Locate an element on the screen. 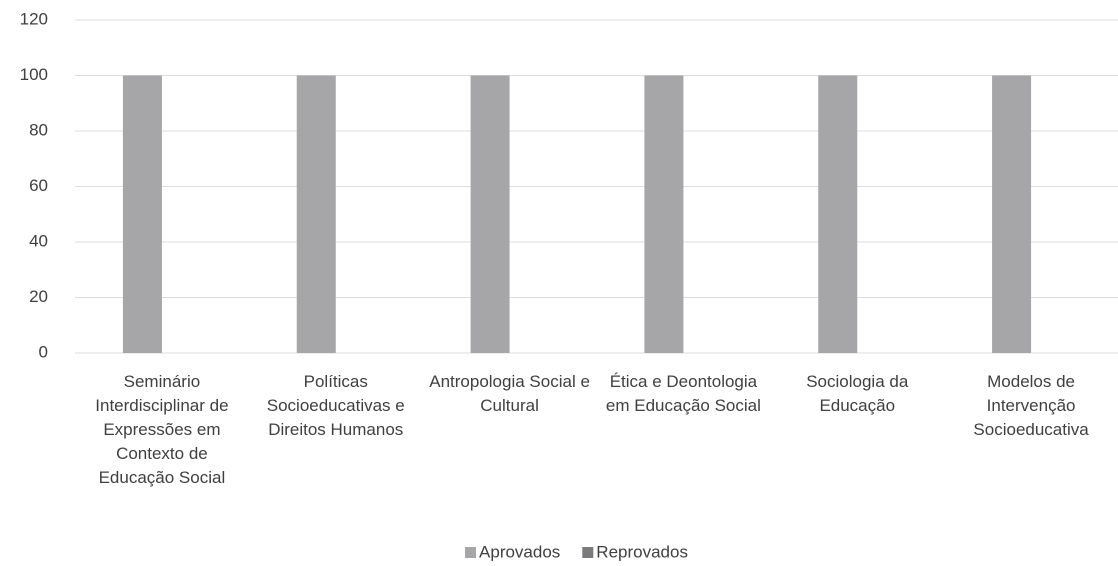  y-tick-label: 80 is located at coordinates (38, 129).